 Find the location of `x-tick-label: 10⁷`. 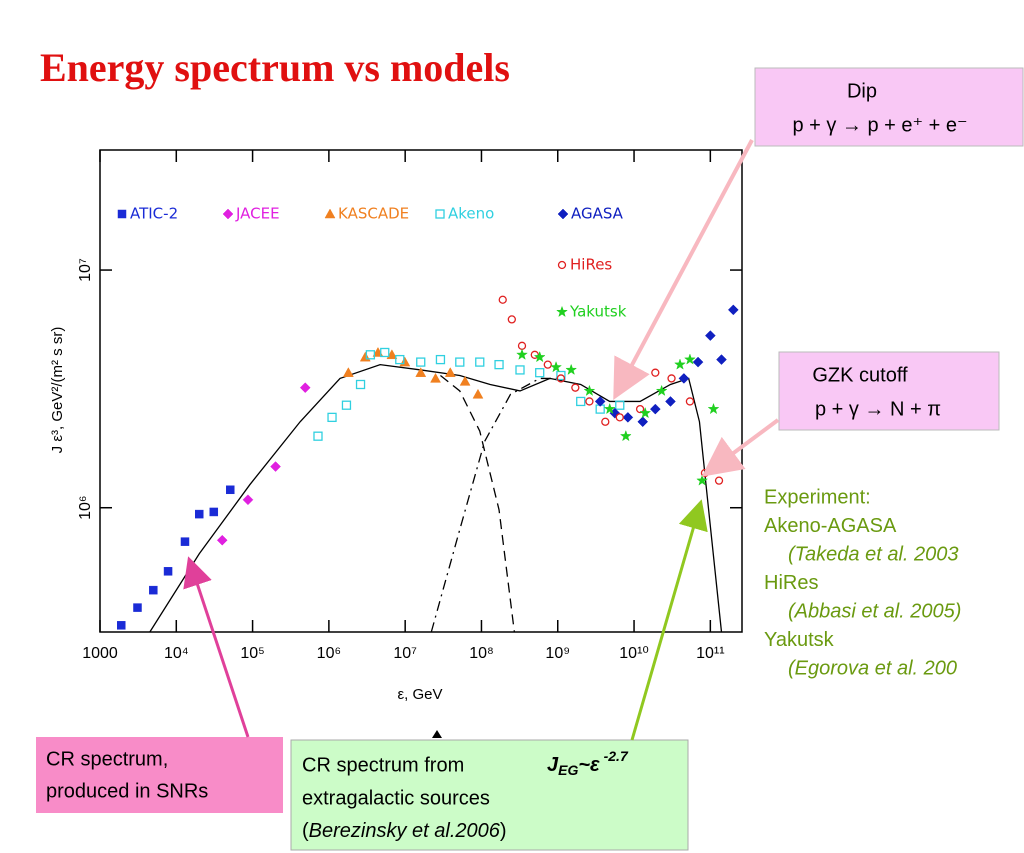

x-tick-label: 10⁷ is located at coordinates (405, 653).